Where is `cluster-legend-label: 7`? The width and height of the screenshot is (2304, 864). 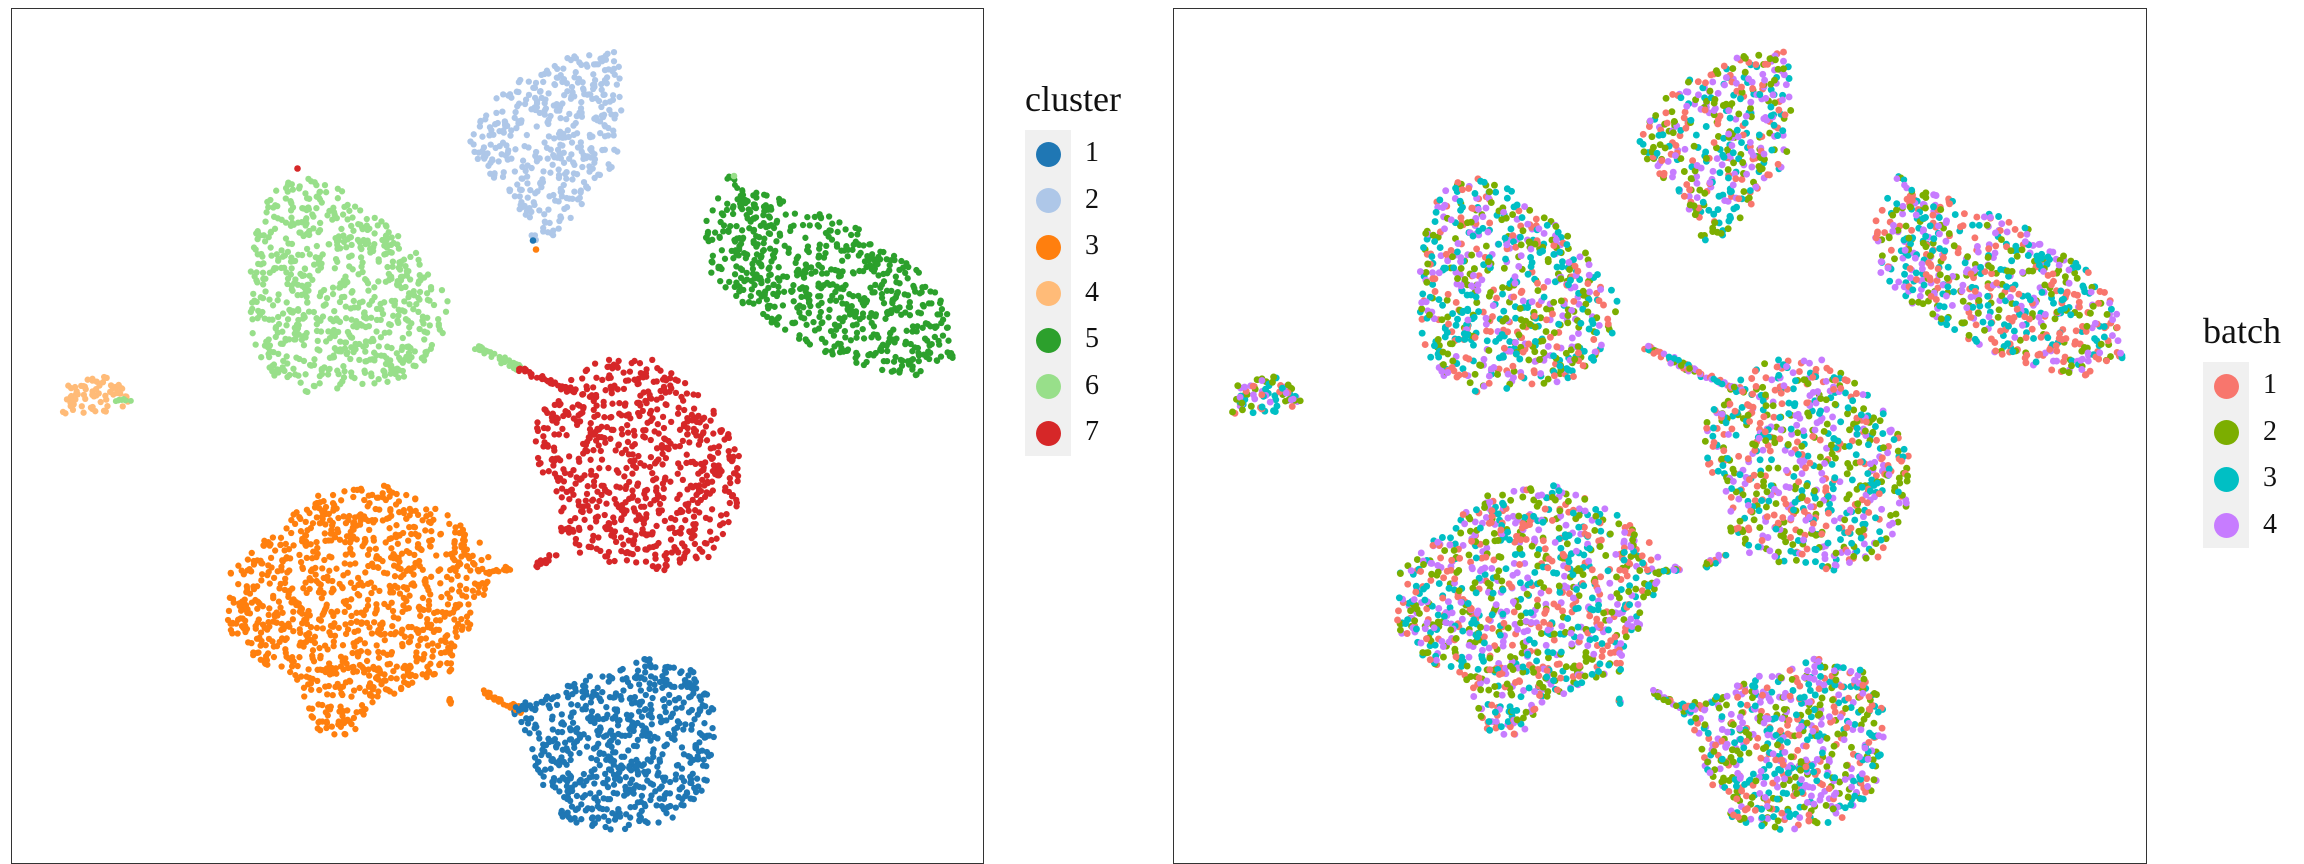
cluster-legend-label: 7 is located at coordinates (1092, 432).